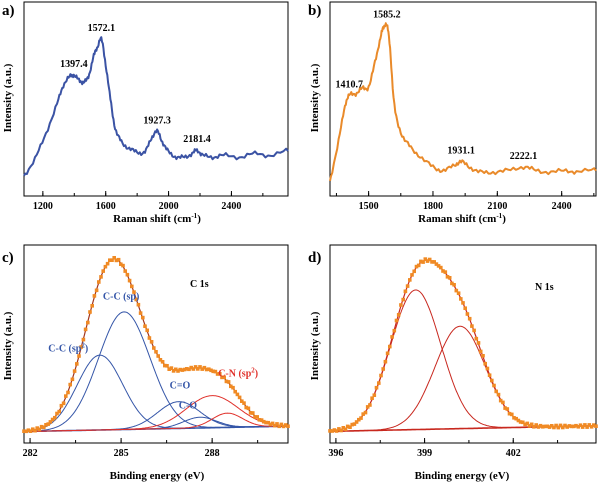 The image size is (600, 485). Describe the element at coordinates (121, 297) in the screenshot. I see `component-label: C-C (sp)` at that location.